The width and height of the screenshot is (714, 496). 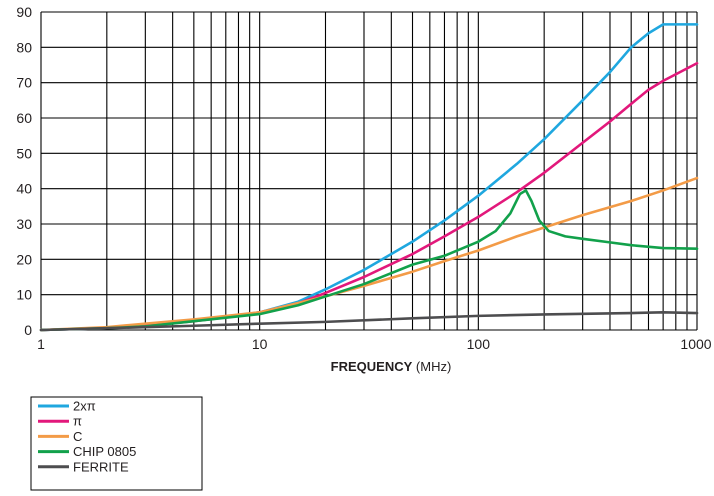 What do you see at coordinates (24, 47) in the screenshot?
I see `y-tick-label: 80` at bounding box center [24, 47].